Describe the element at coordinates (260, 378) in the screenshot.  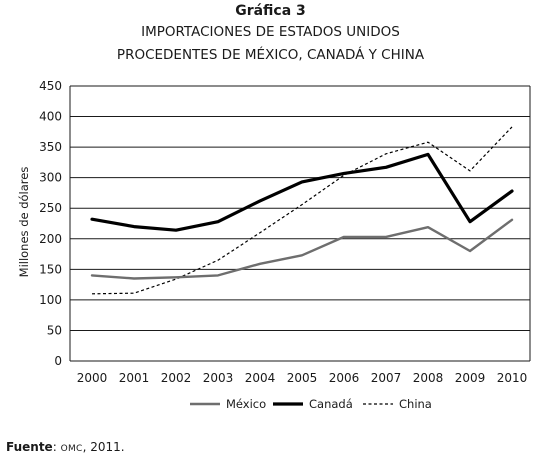
I see `x-tick-label: 2004` at that location.